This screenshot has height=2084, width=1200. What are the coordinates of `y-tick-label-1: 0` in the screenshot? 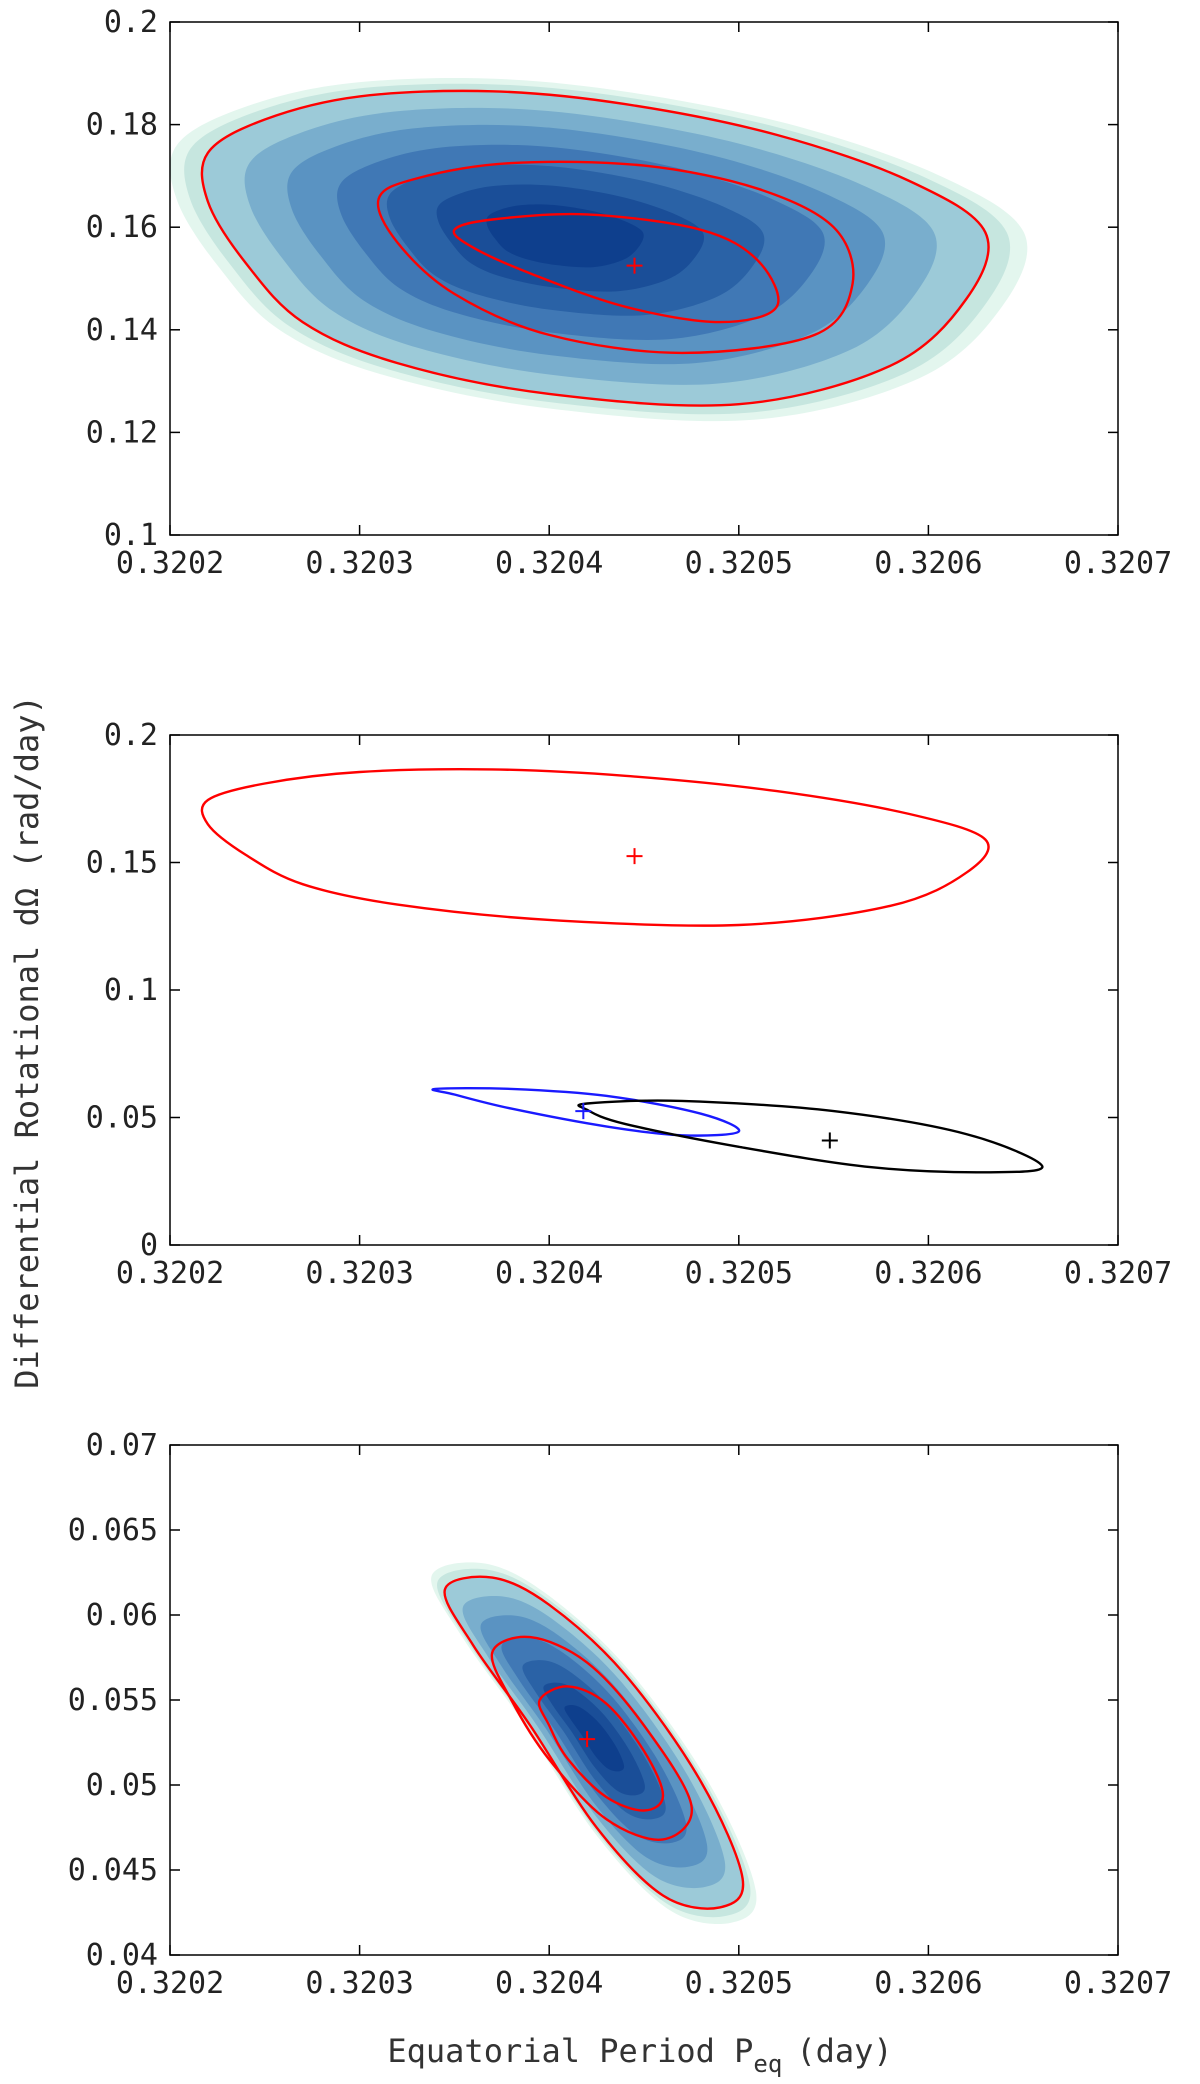 It's located at (149, 1245).